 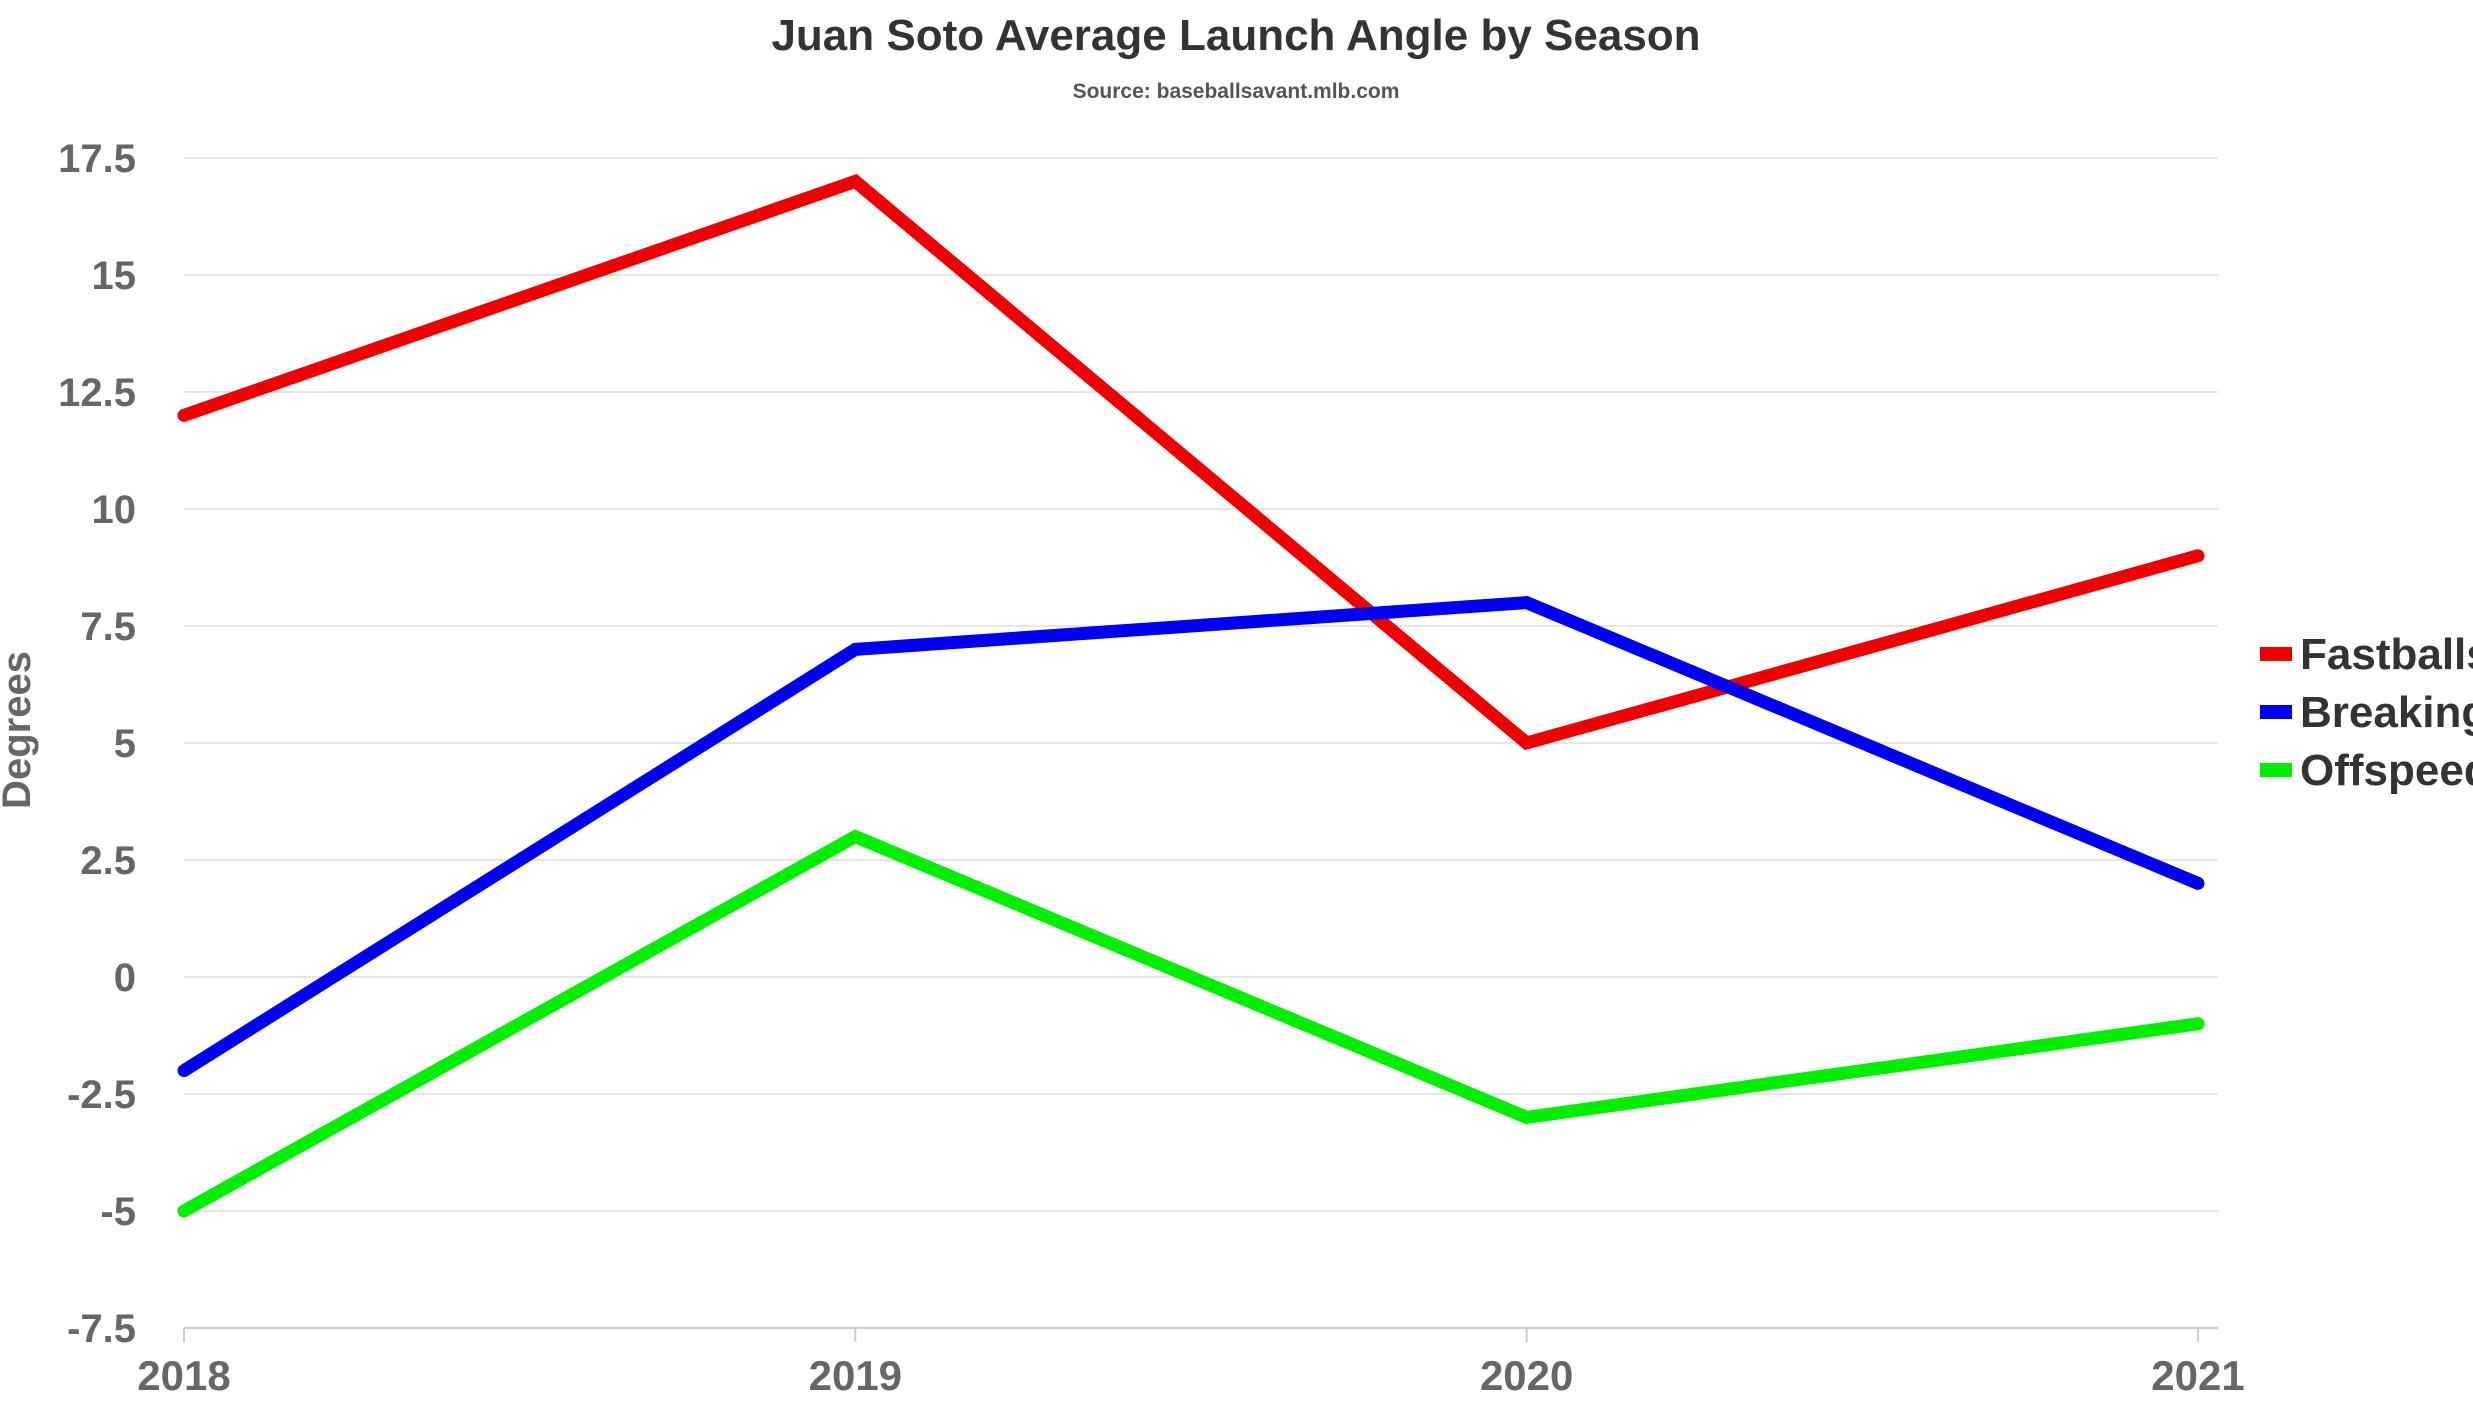 I want to click on y-tick-label: -7.5, so click(x=101, y=1329).